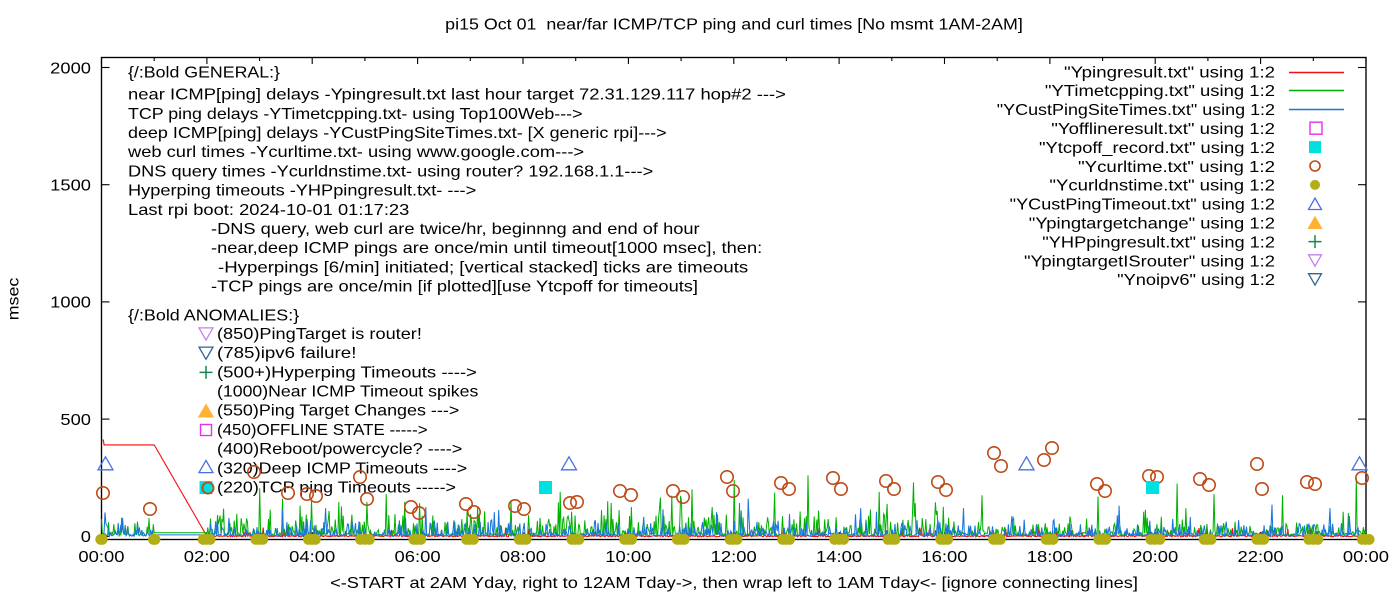 Image resolution: width=1400 pixels, height=605 pixels. I want to click on svg-text: (550)Ping Target Changes --->, so click(338, 411).